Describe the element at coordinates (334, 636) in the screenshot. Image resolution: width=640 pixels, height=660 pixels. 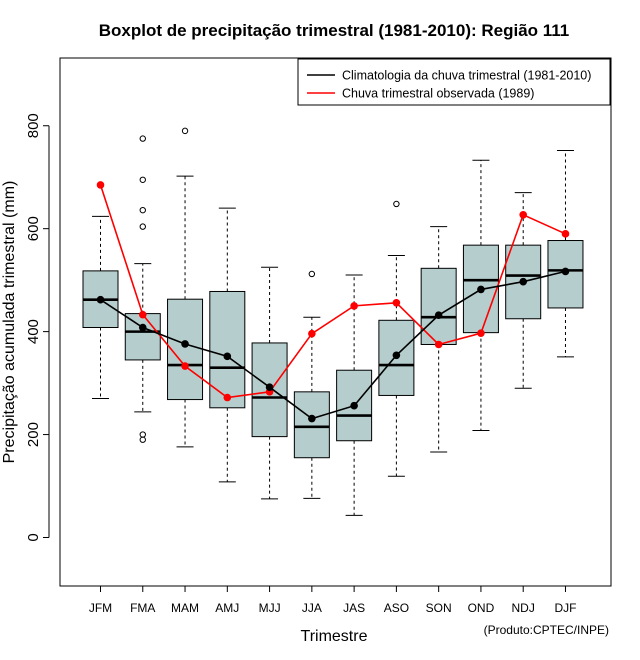
I see `x-axis-label: Trimestre` at that location.